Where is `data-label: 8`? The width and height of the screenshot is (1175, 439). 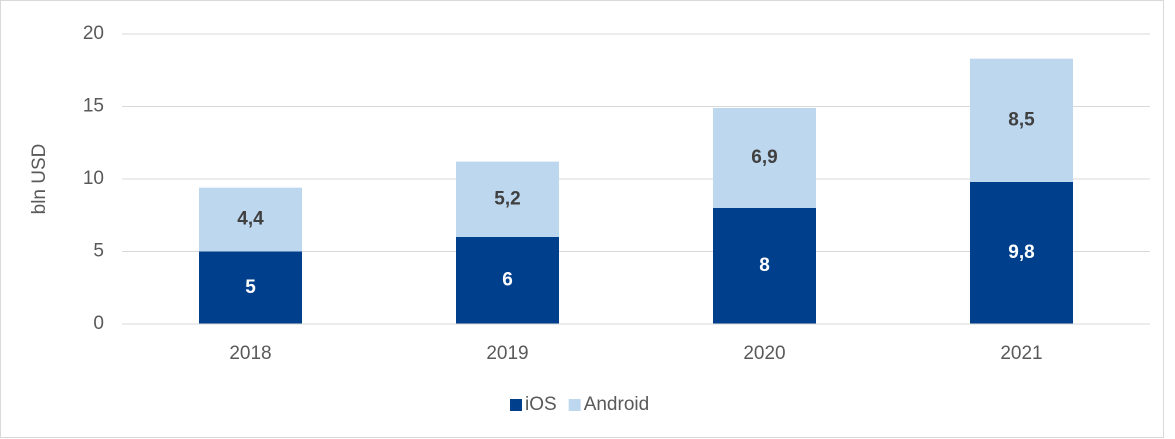 data-label: 8 is located at coordinates (764, 265).